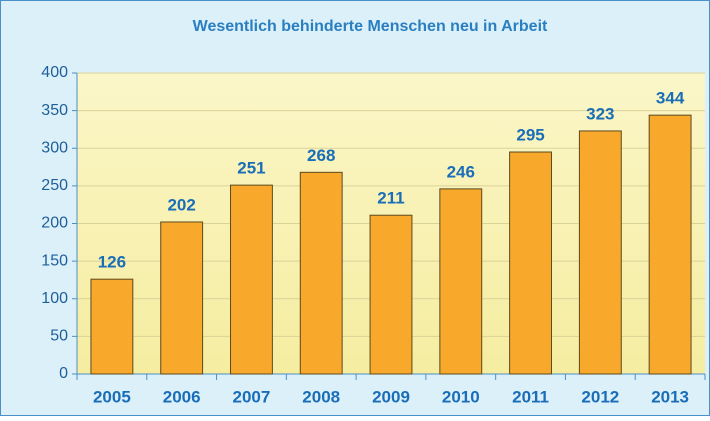 This screenshot has height=421, width=710. Describe the element at coordinates (252, 396) in the screenshot. I see `x-tick-label: 2007` at that location.